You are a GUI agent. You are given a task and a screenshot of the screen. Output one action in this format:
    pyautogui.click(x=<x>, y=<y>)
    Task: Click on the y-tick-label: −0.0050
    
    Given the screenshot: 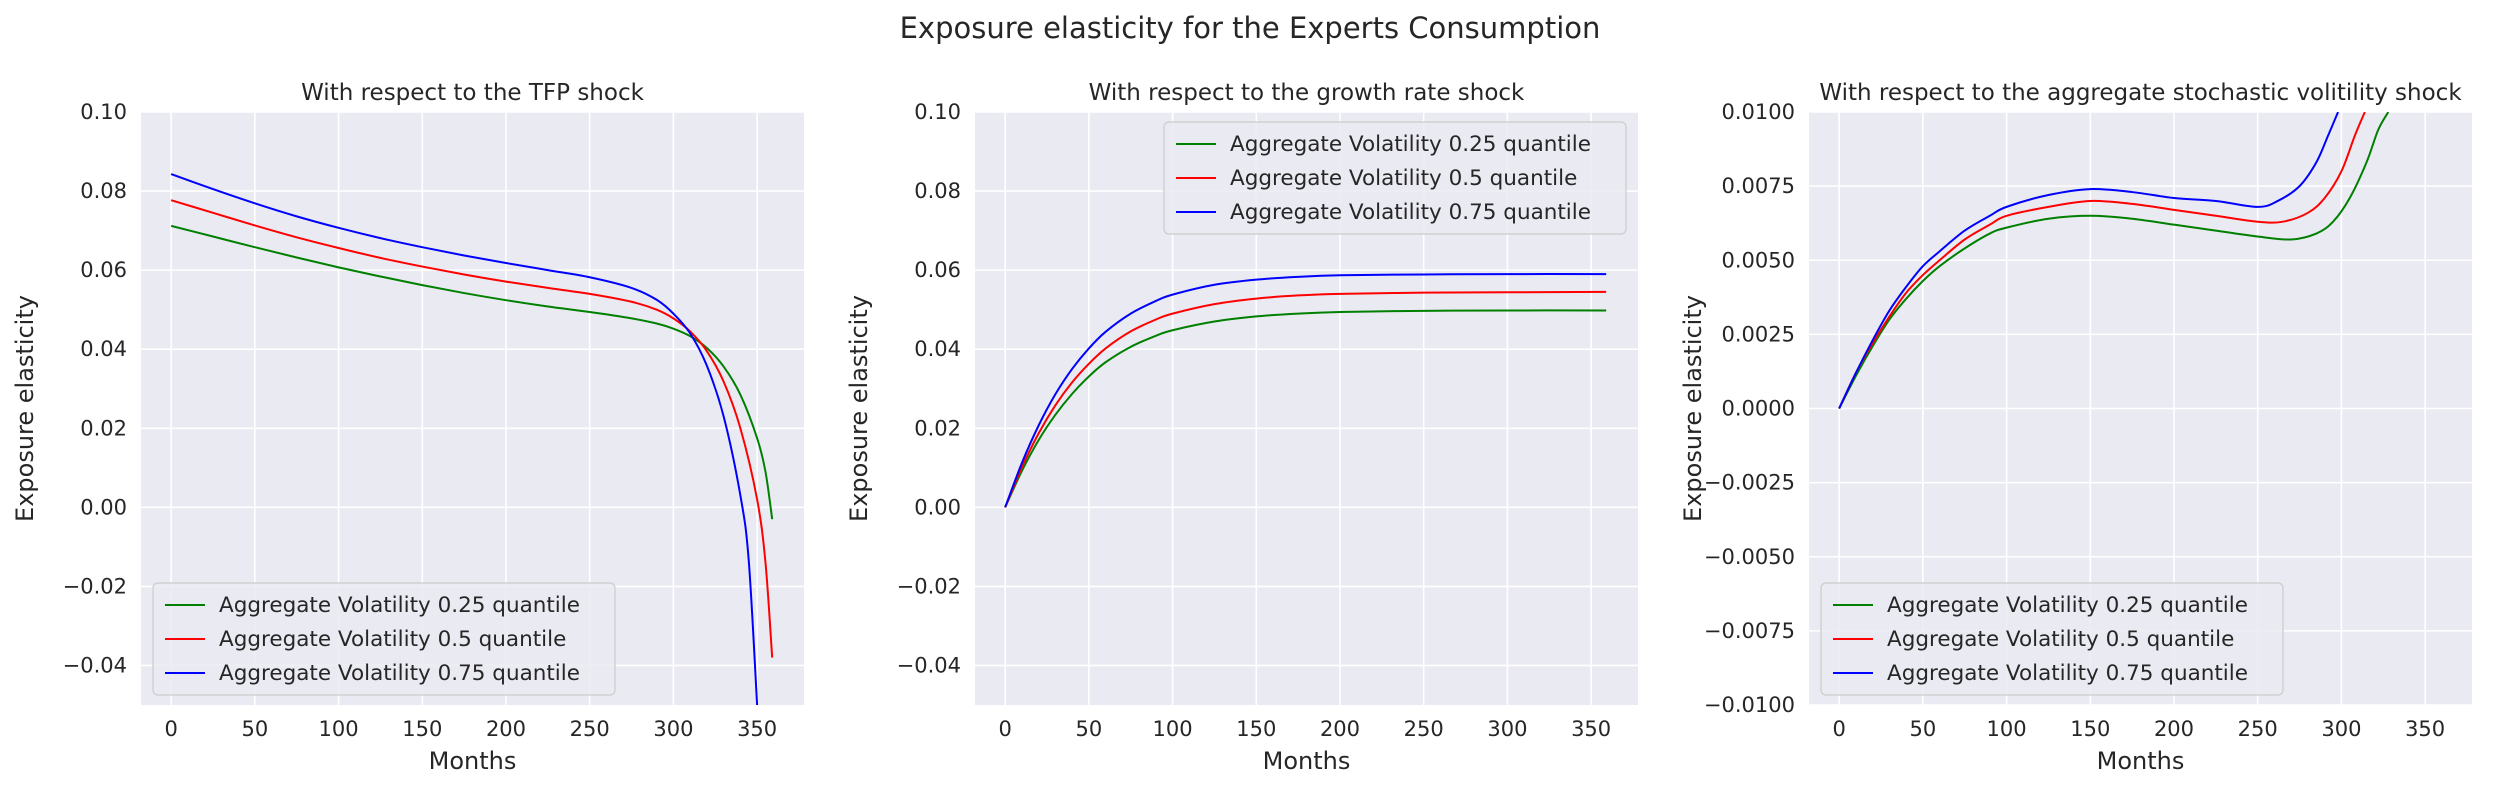 What is the action you would take?
    pyautogui.click(x=1749, y=557)
    